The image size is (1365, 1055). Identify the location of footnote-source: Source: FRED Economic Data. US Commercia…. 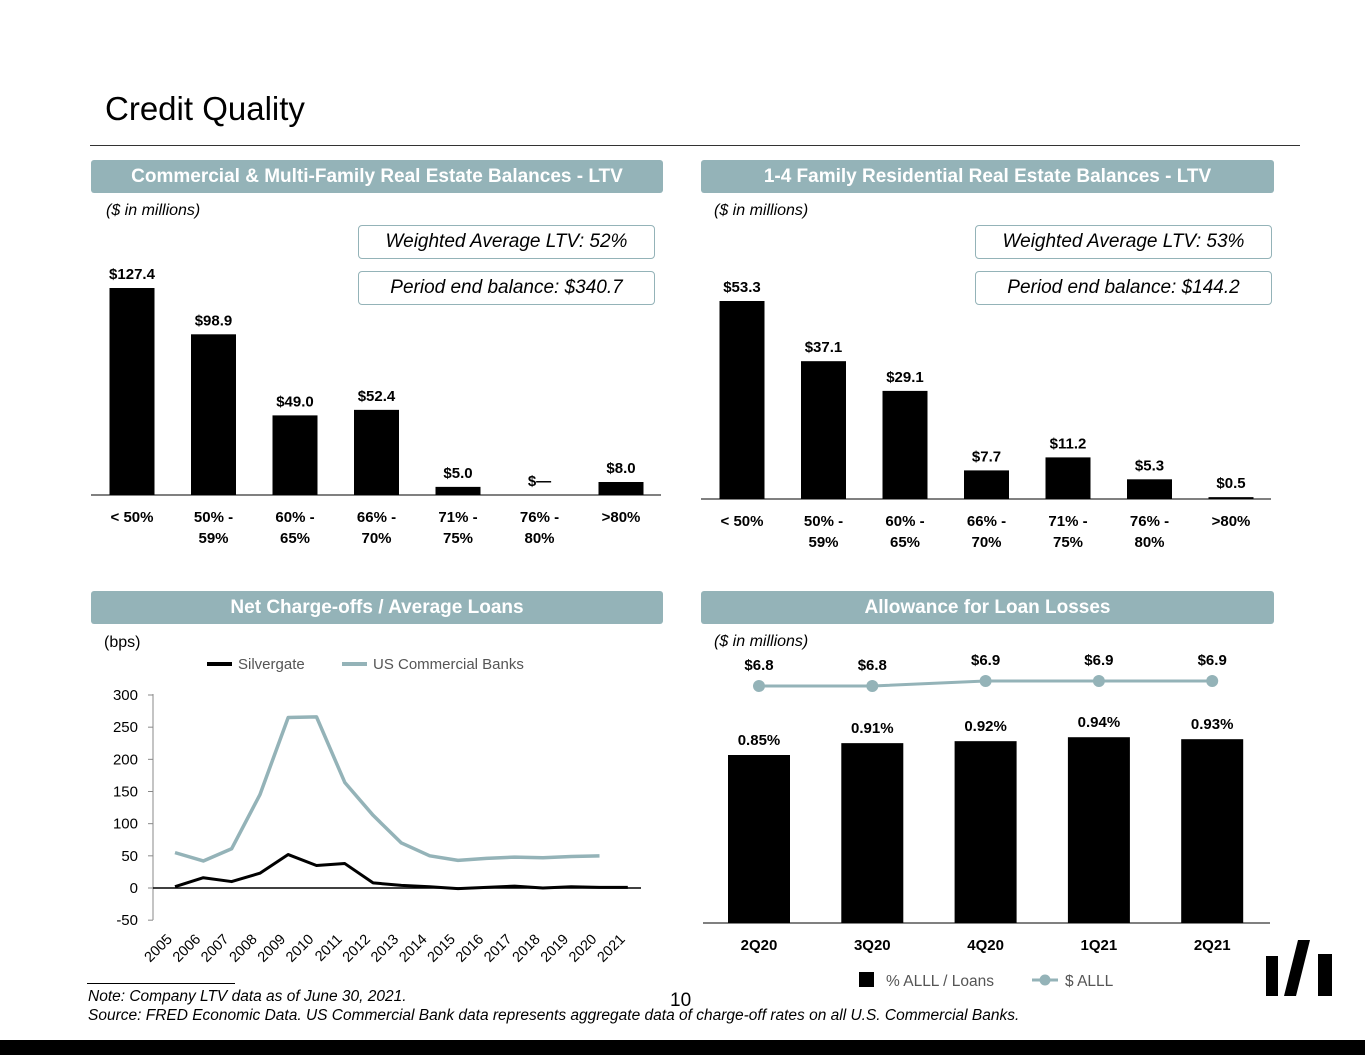
(554, 1015).